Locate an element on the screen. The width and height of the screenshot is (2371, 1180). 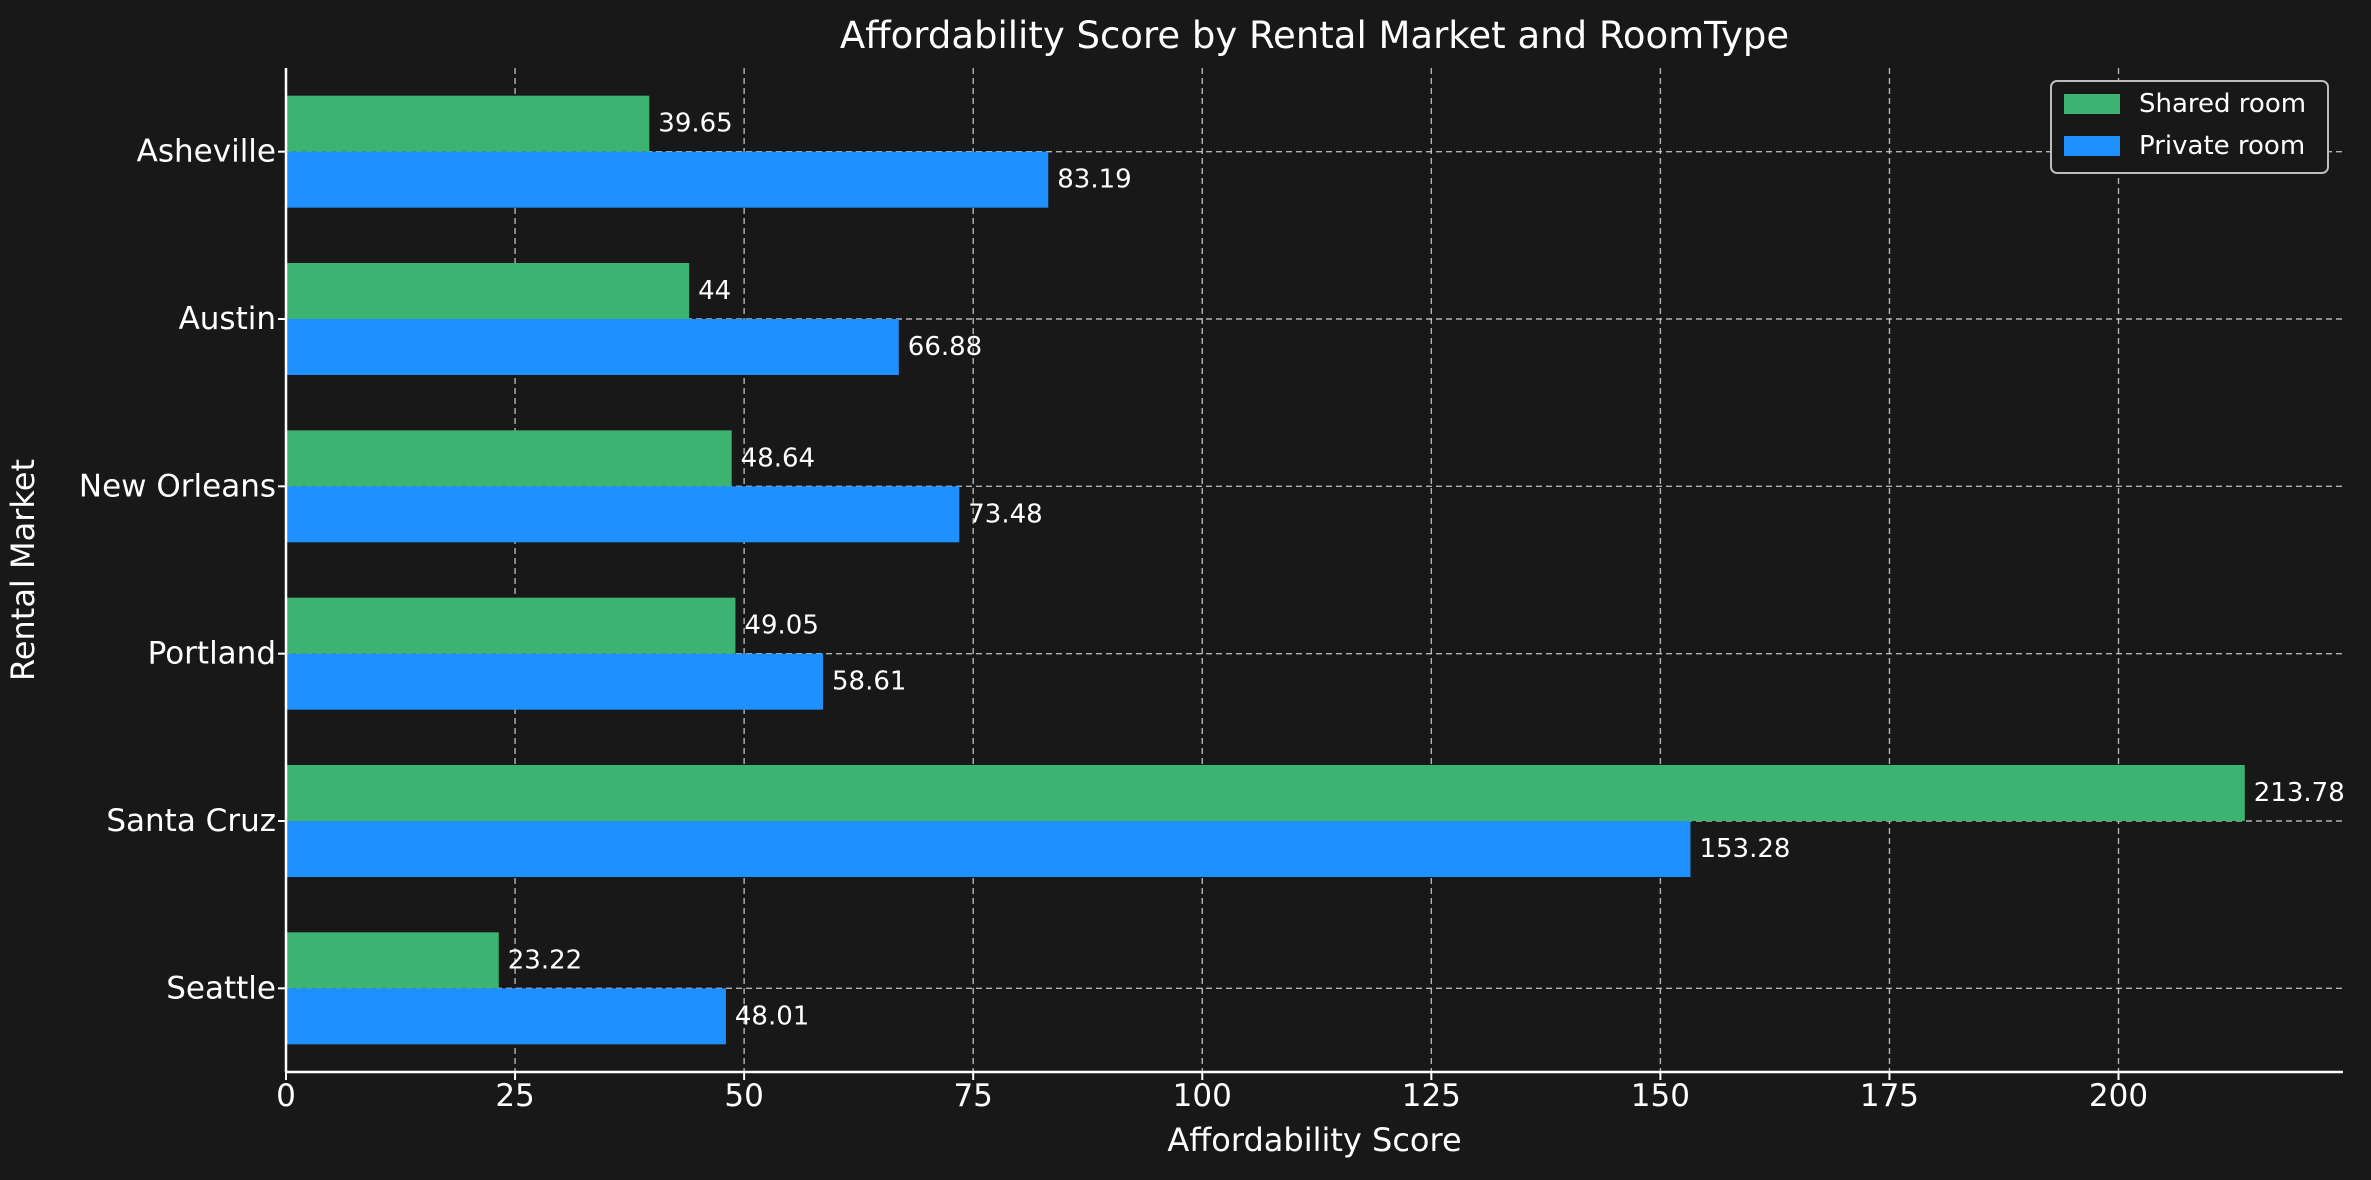
value-label-private-room-austin: 66.88 is located at coordinates (945, 347).